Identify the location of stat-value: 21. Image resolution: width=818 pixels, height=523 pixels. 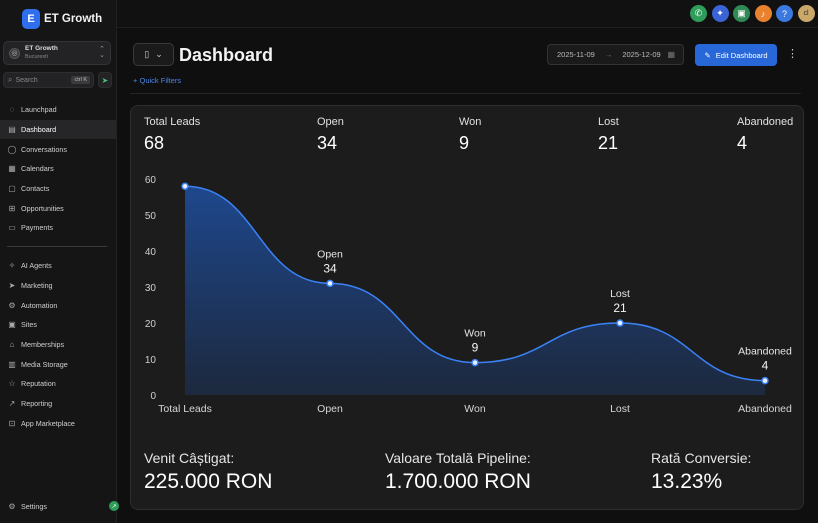
(608, 143).